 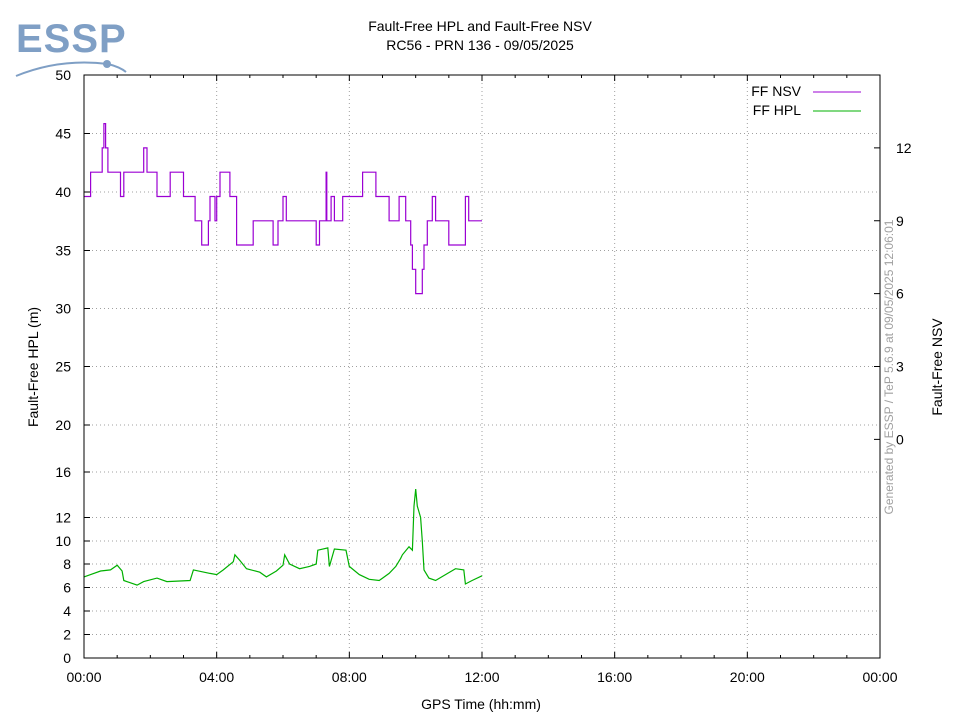 What do you see at coordinates (67, 635) in the screenshot?
I see `y-tick-label: 2` at bounding box center [67, 635].